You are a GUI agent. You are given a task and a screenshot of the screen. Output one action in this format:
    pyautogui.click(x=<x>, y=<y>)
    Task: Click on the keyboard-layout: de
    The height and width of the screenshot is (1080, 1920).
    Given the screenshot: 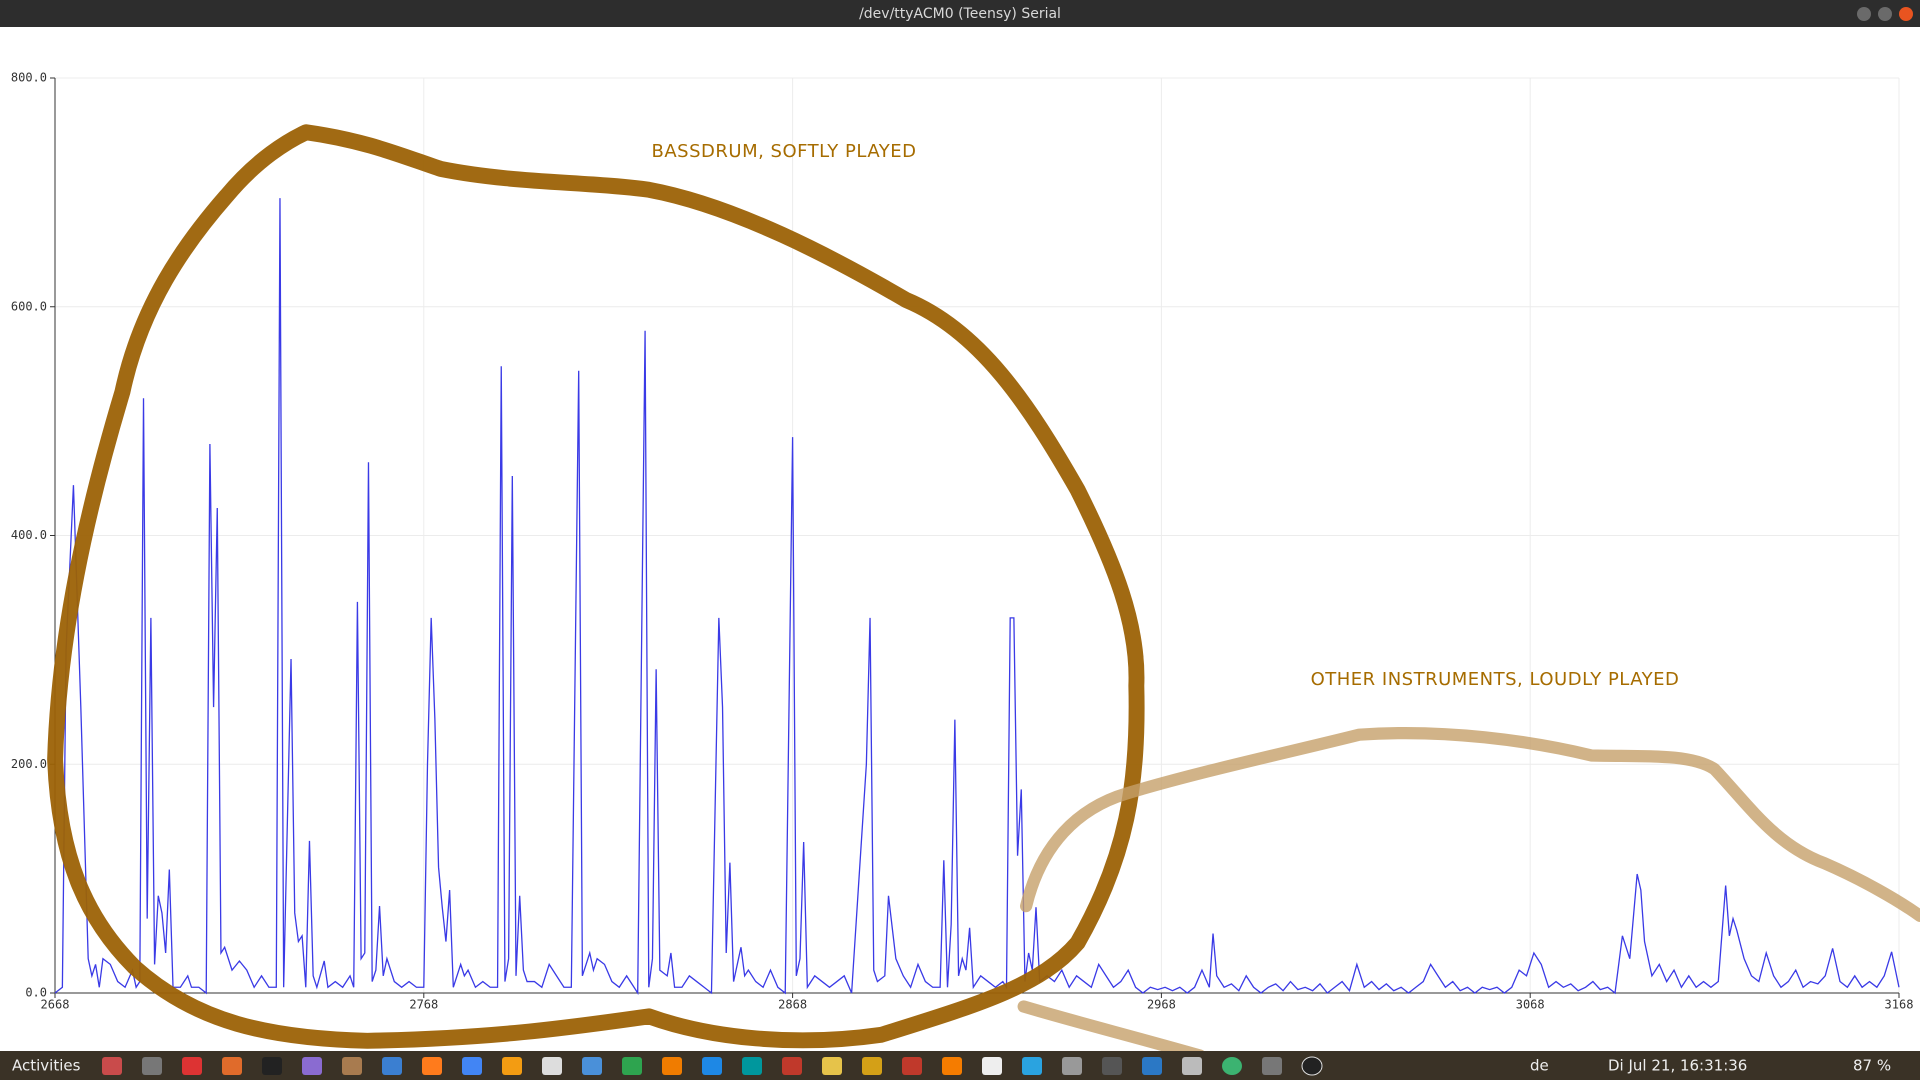 What is the action you would take?
    pyautogui.click(x=1539, y=1066)
    